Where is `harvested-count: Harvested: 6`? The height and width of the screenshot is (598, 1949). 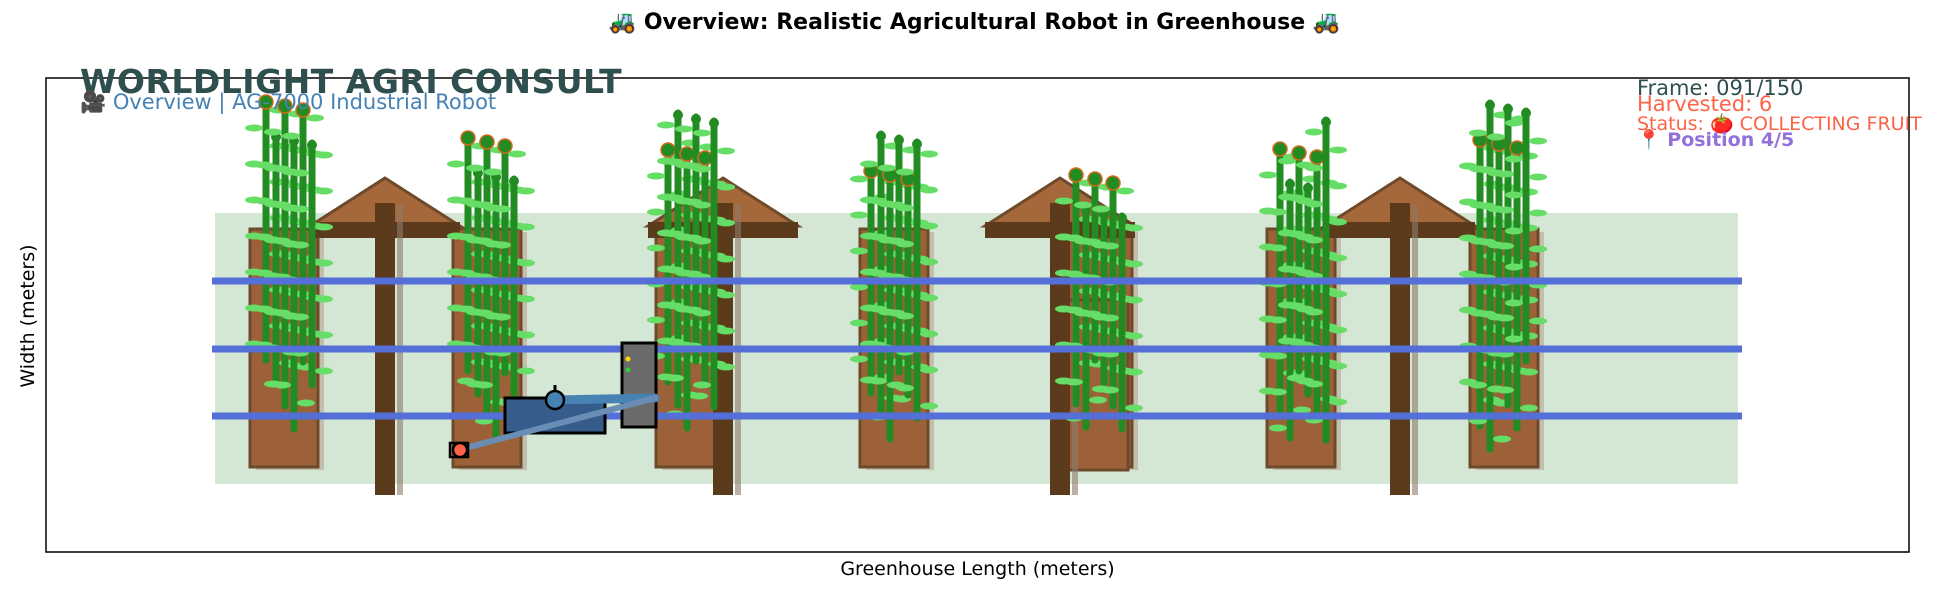
harvested-count: Harvested: 6 is located at coordinates (1705, 104).